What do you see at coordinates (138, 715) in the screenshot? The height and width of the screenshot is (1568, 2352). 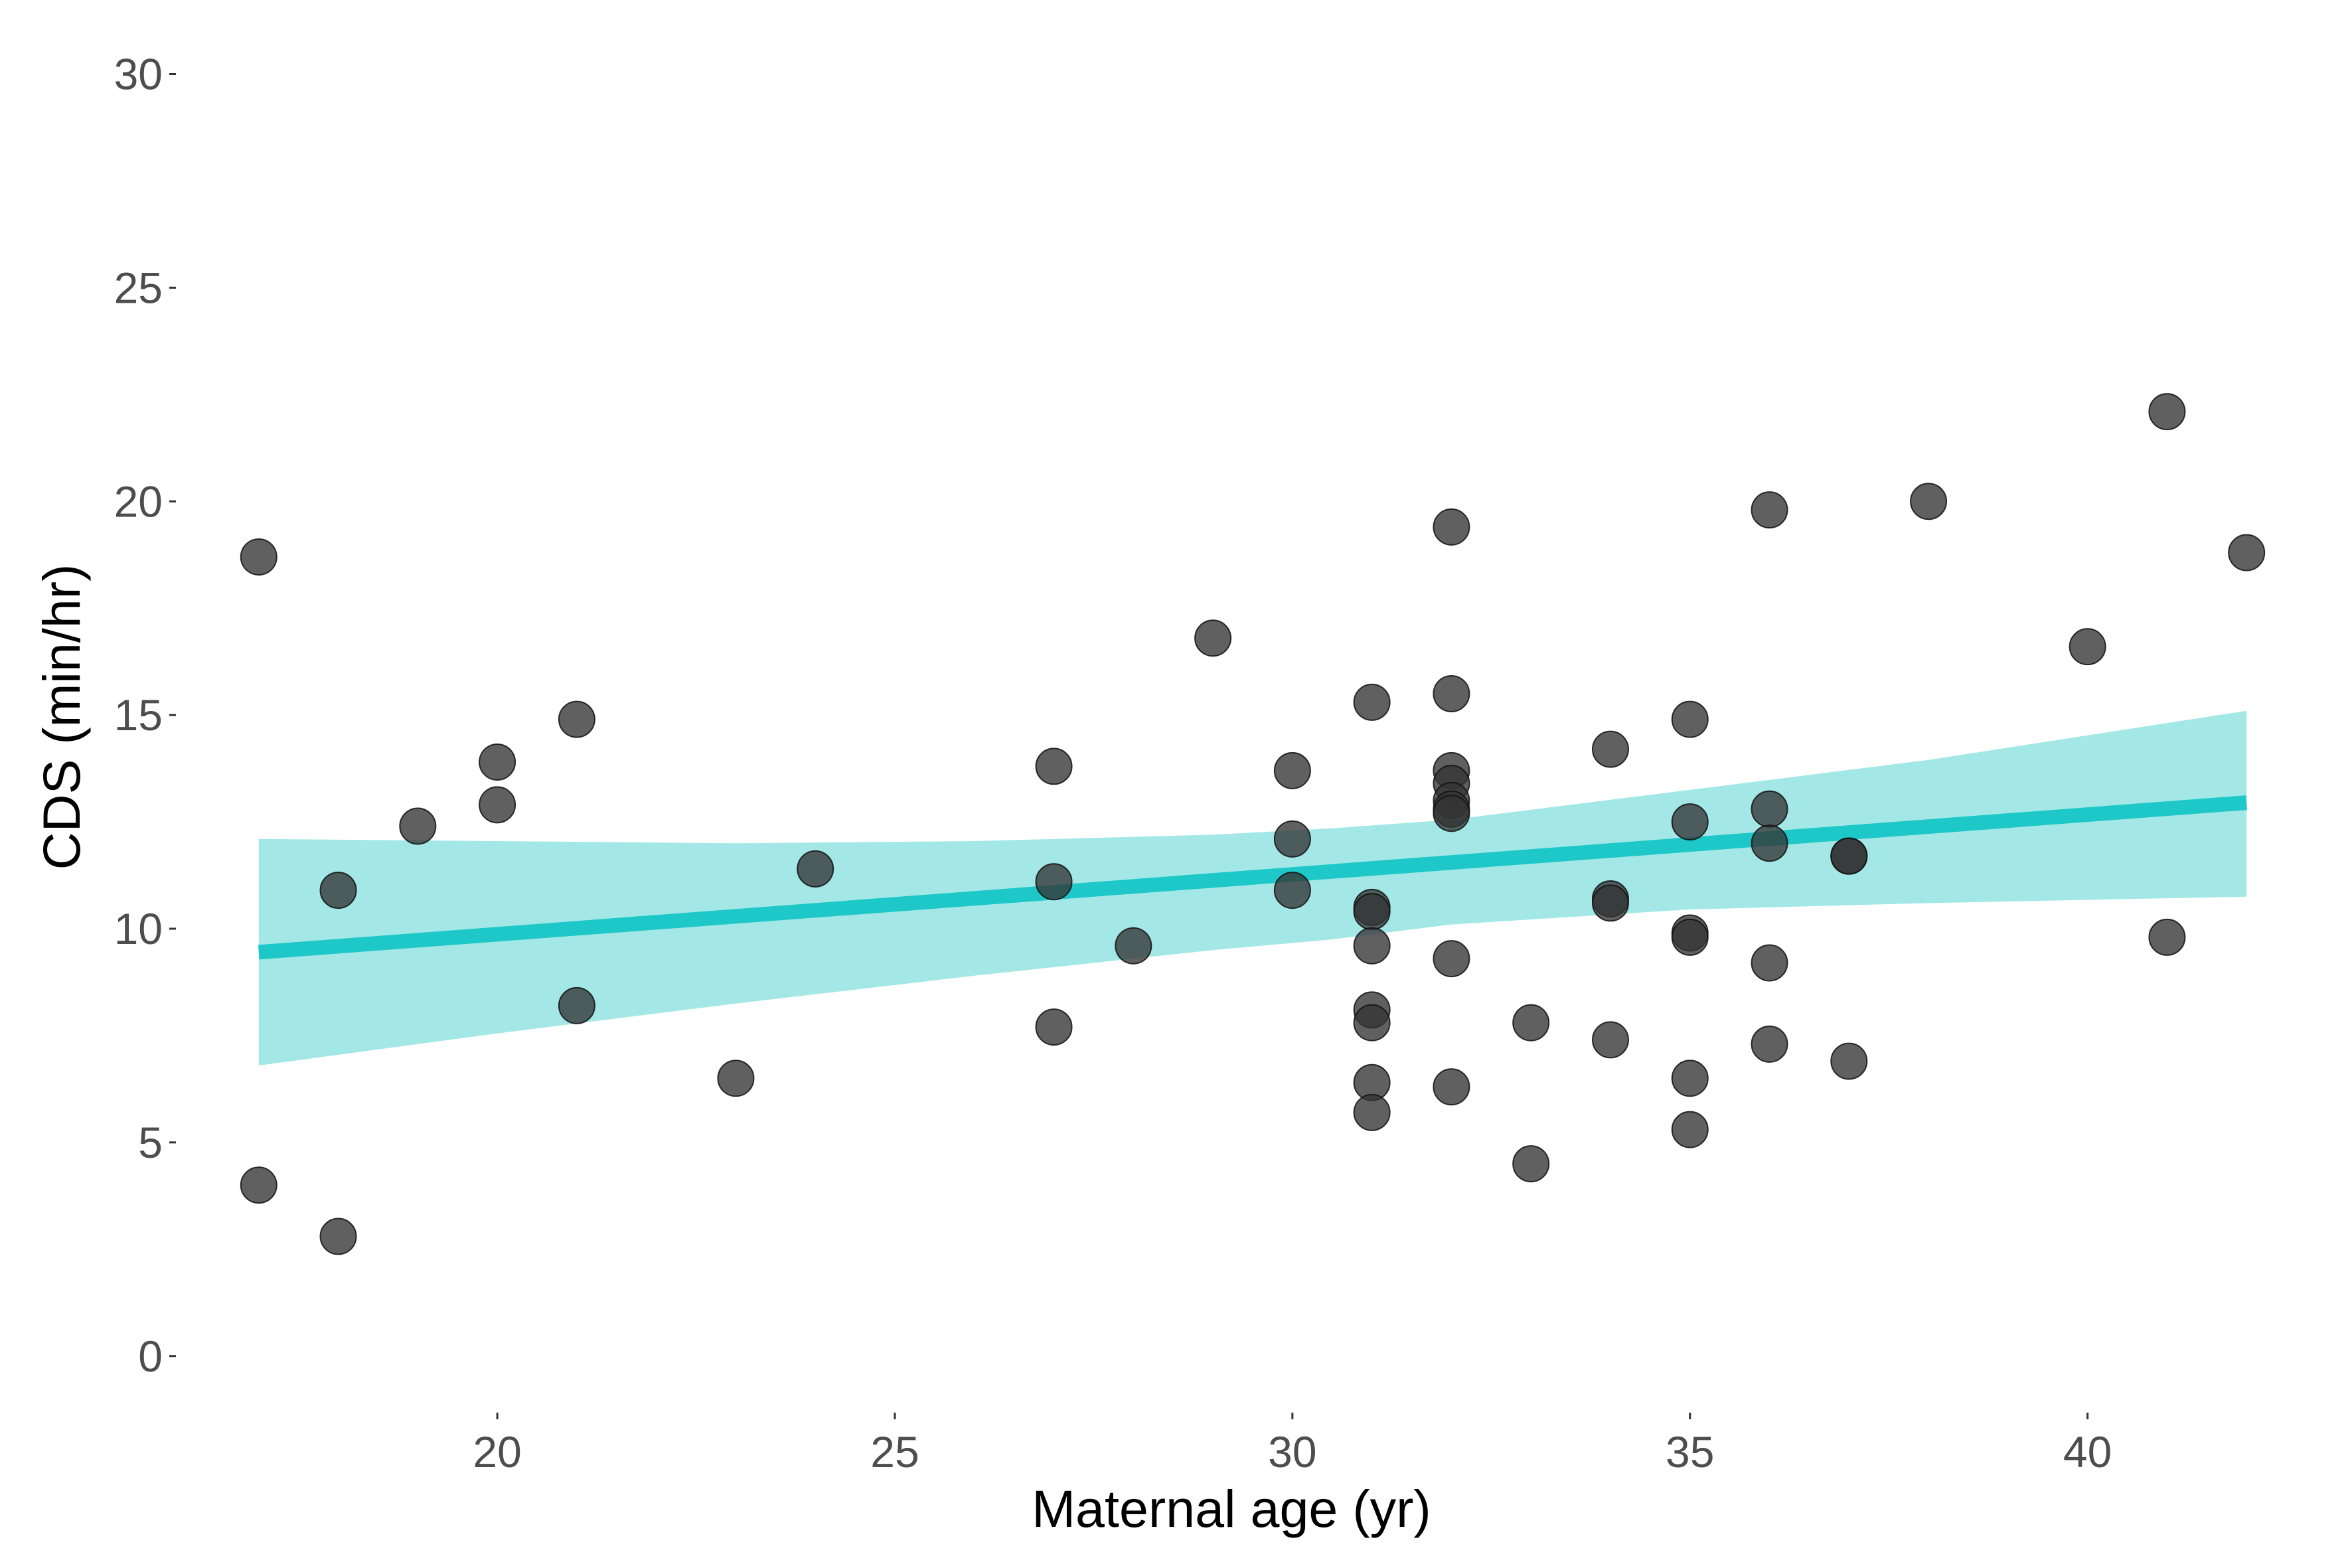 I see `y-tick-label: 15` at bounding box center [138, 715].